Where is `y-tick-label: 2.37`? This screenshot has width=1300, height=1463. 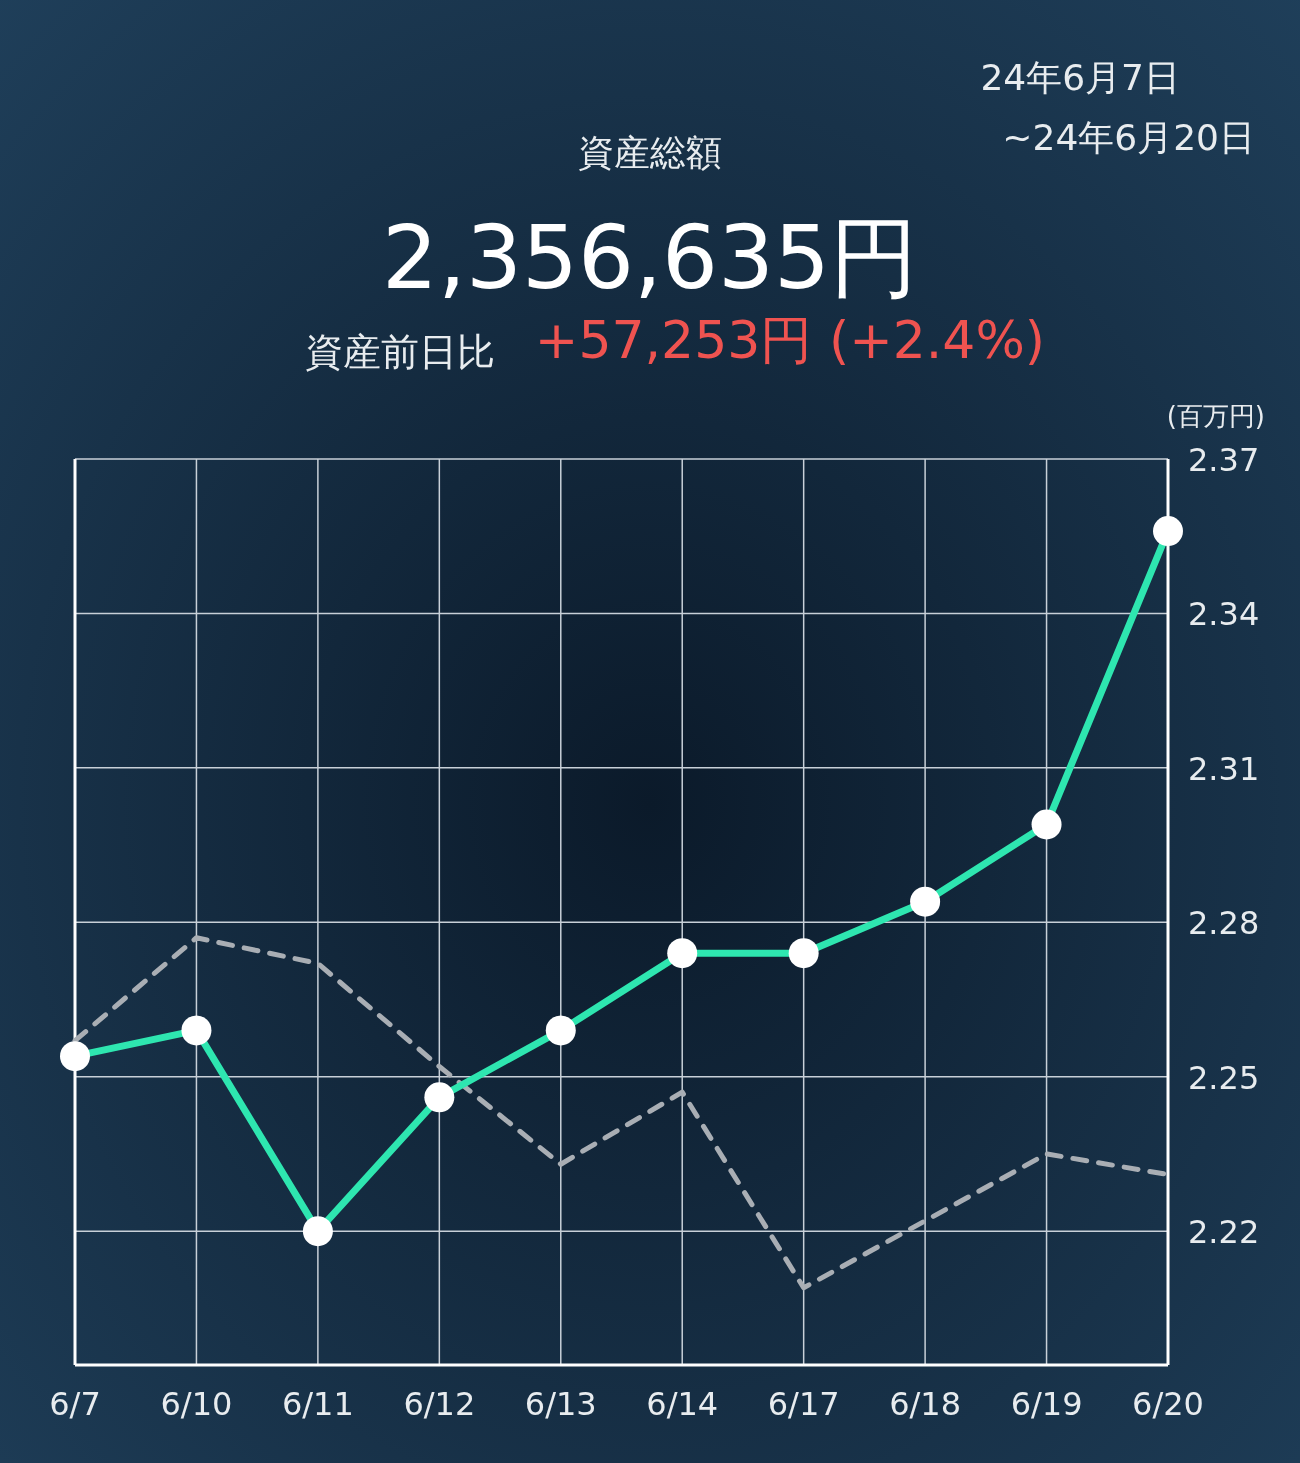 y-tick-label: 2.37 is located at coordinates (1224, 460).